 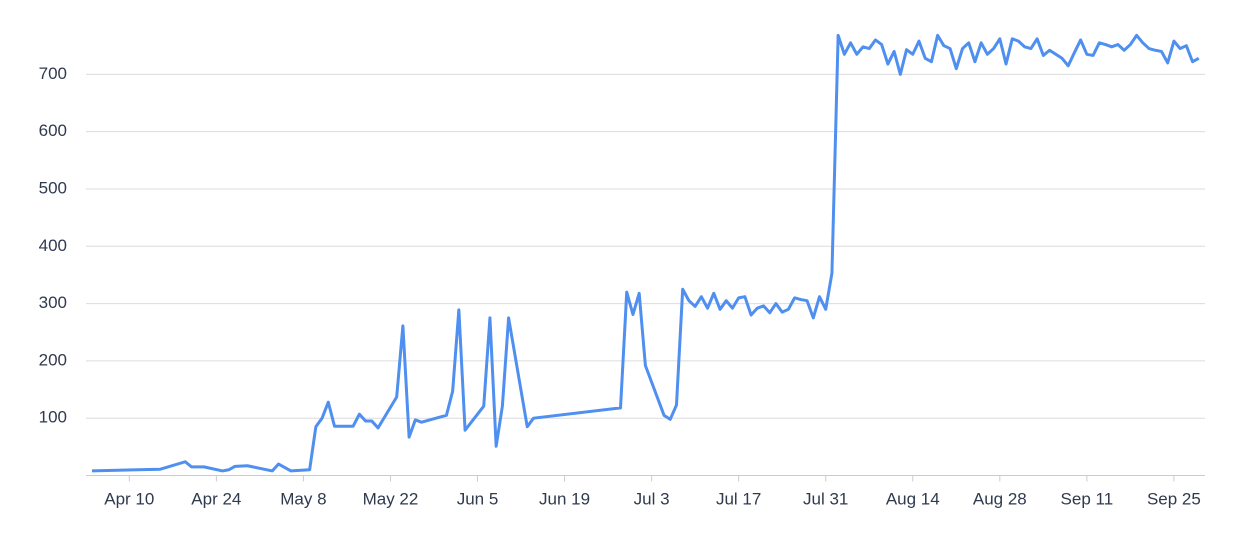 I want to click on x-tick-label: Apr 10, so click(x=129, y=498).